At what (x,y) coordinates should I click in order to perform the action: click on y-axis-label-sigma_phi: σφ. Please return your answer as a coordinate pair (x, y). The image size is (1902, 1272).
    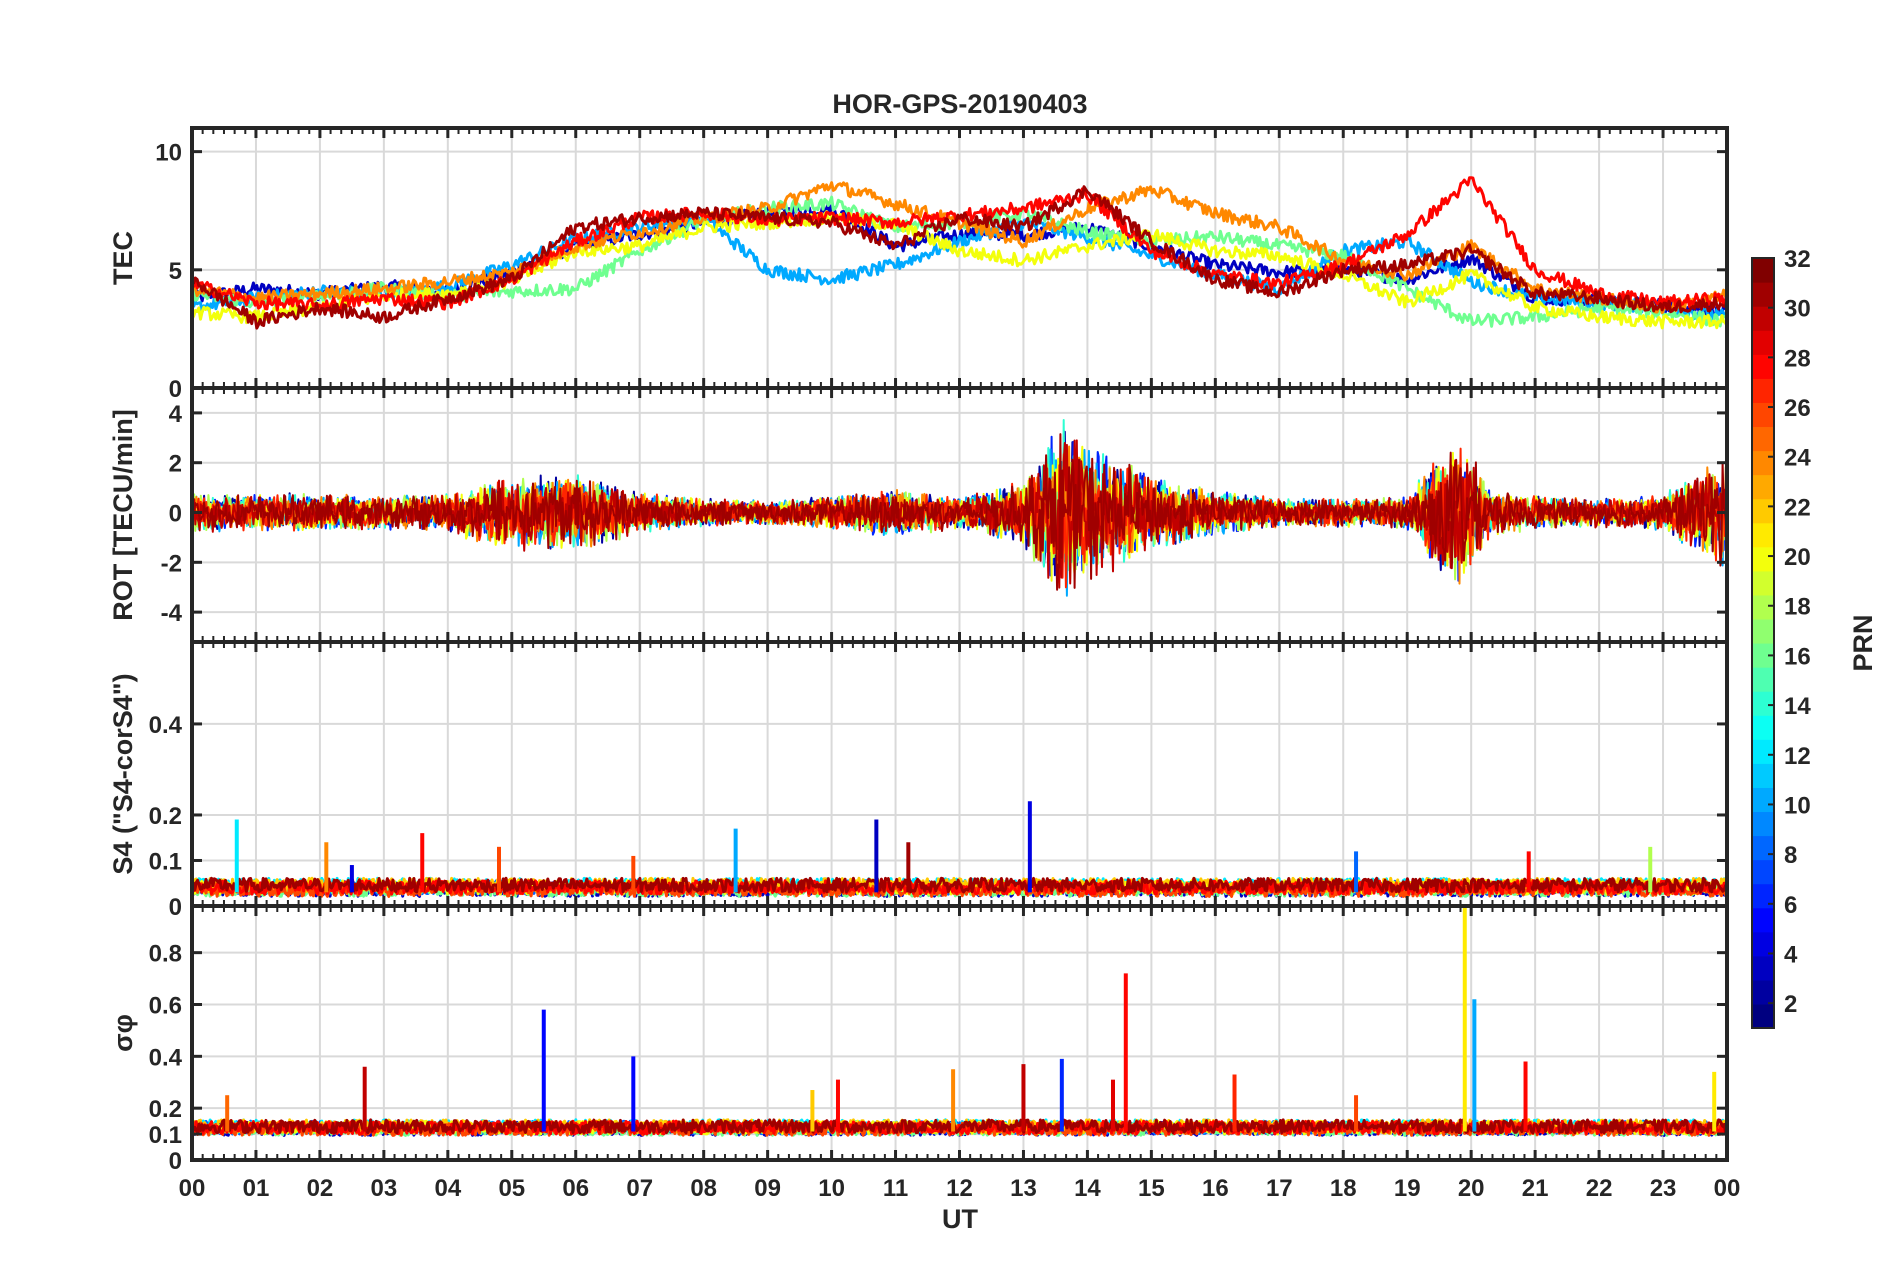
    Looking at the image, I should click on (123, 1033).